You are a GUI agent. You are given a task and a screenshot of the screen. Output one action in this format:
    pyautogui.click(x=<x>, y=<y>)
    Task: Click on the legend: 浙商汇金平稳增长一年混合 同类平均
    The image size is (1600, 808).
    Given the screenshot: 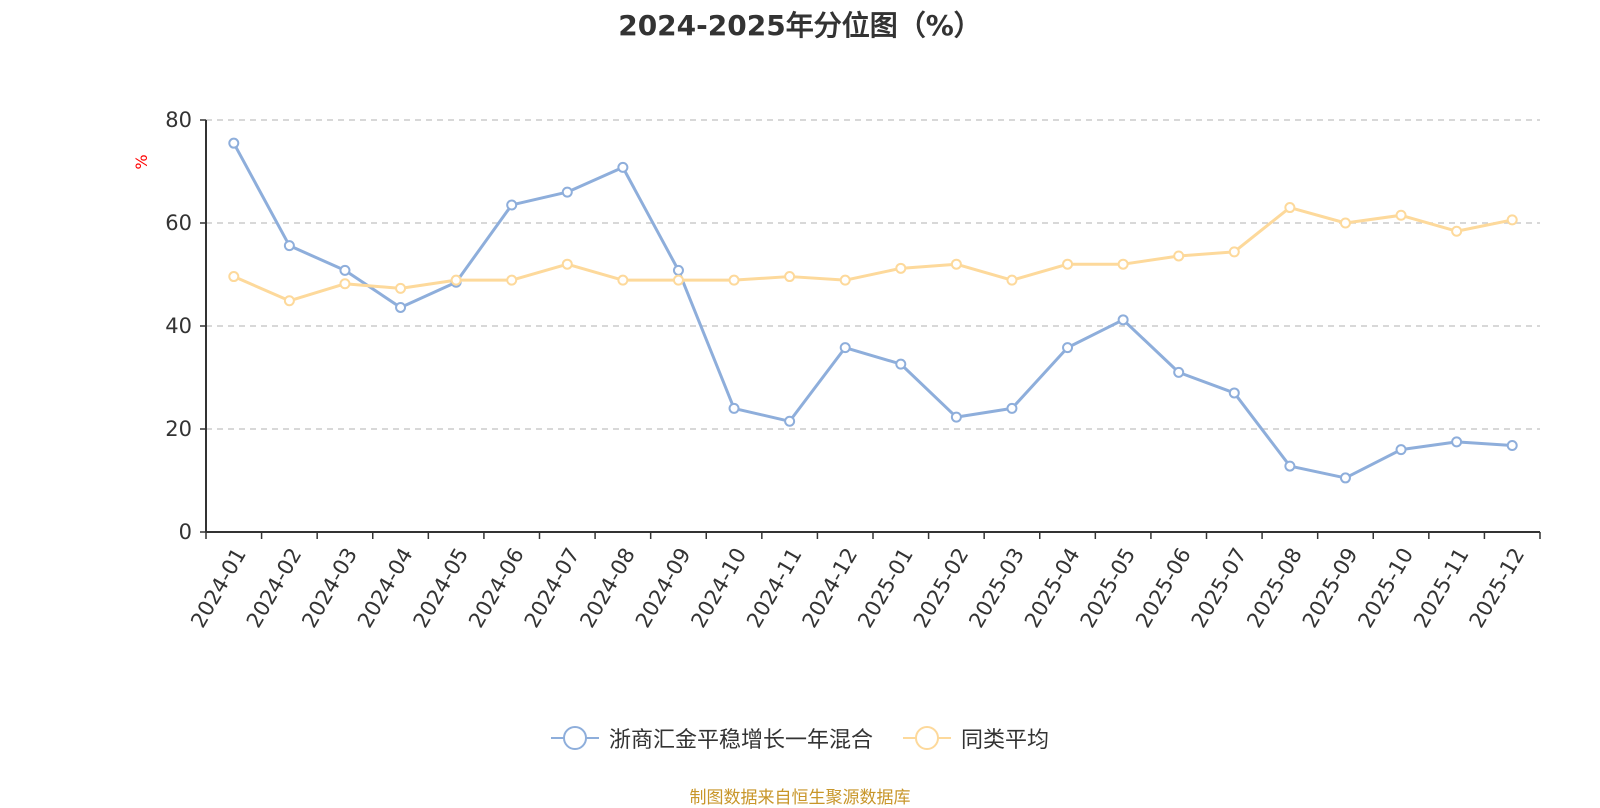 What is the action you would take?
    pyautogui.click(x=800, y=738)
    